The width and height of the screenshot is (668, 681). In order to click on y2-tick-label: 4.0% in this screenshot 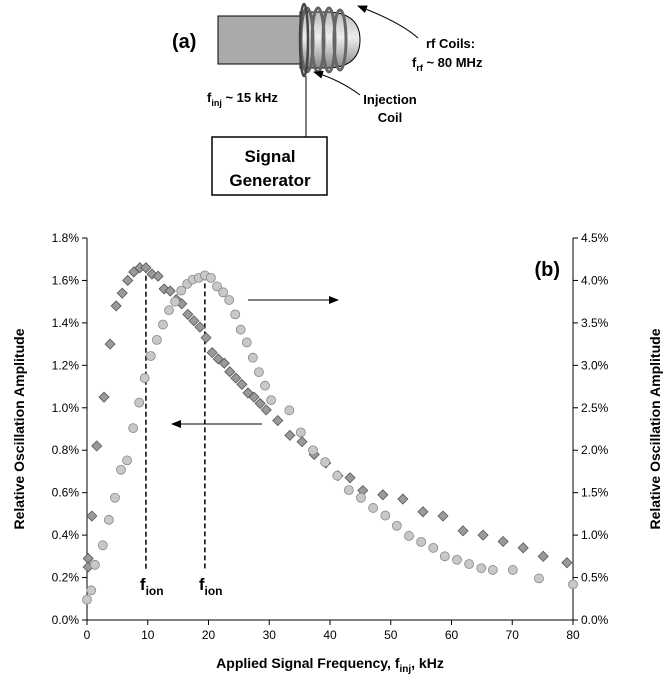, I will do `click(595, 280)`.